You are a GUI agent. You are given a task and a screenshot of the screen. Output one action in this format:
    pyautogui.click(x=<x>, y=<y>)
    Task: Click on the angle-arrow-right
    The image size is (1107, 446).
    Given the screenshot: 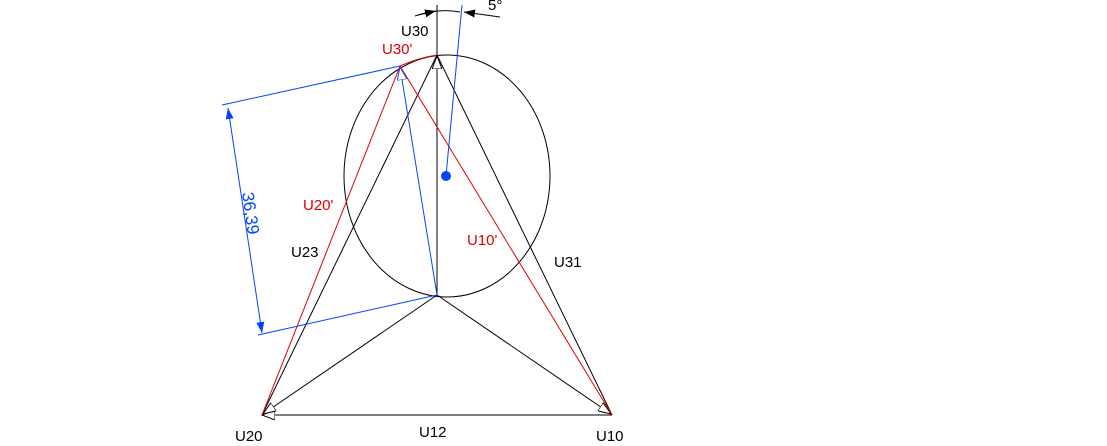 What is the action you would take?
    pyautogui.click(x=482, y=13)
    